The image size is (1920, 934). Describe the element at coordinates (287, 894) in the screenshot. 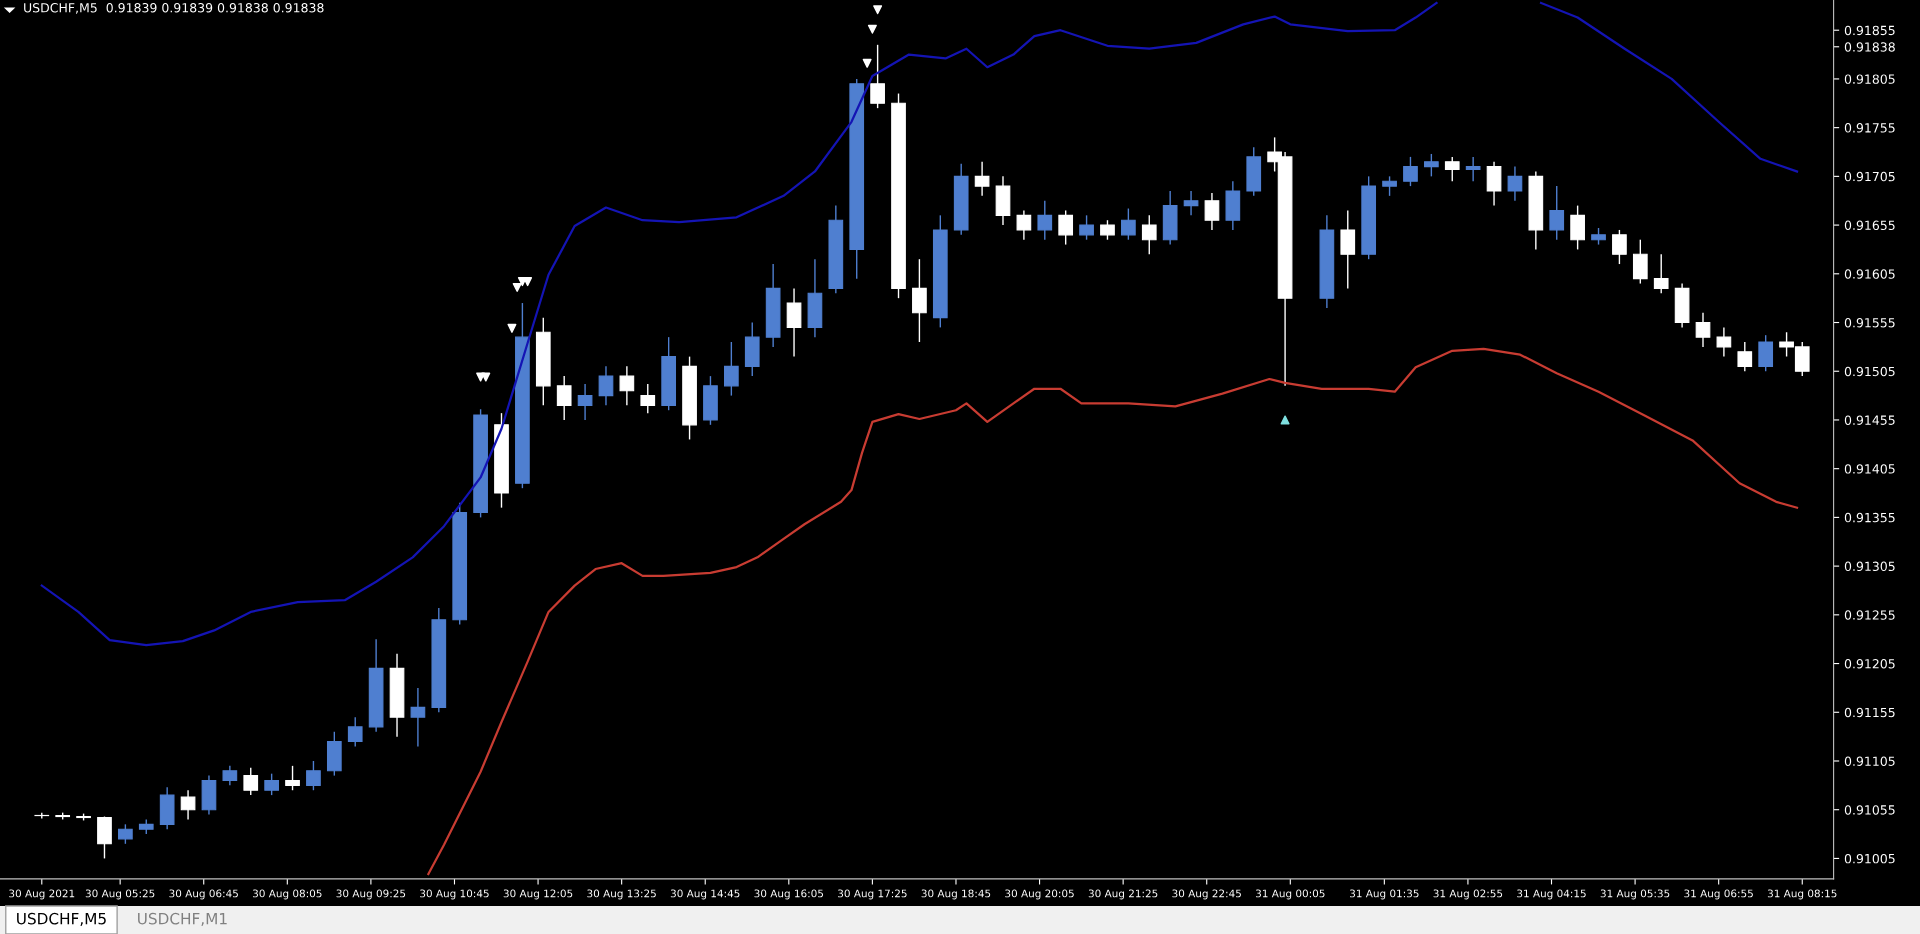

I see `x-tick-label: 30 Aug 08:05` at that location.